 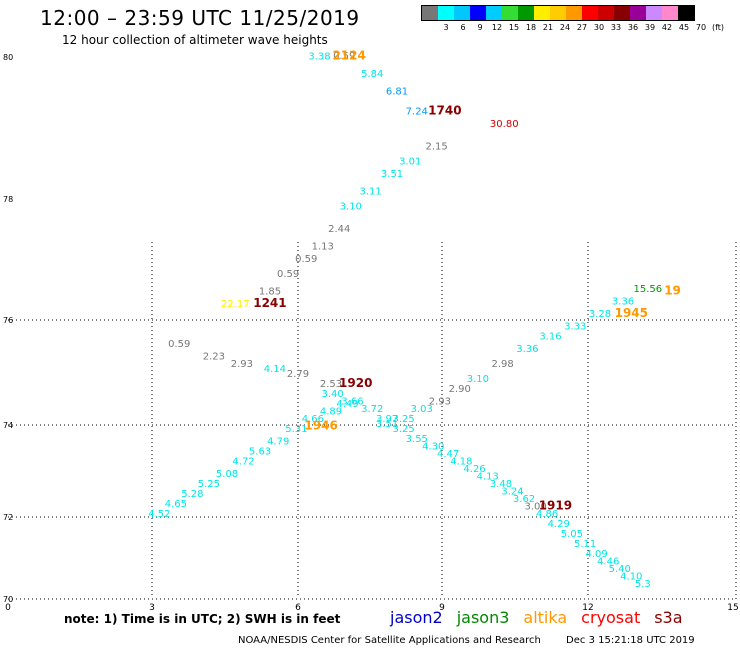 What do you see at coordinates (200, 18) in the screenshot?
I see `page-title: 12:00 – 23:59 UTC 11/25/2019` at bounding box center [200, 18].